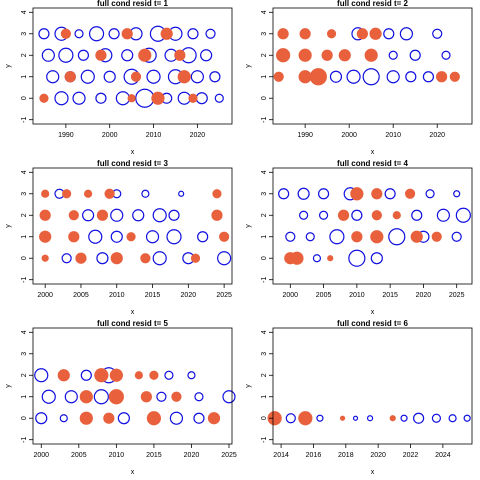 Image resolution: width=480 pixels, height=480 pixels. What do you see at coordinates (346, 455) in the screenshot?
I see `x-tick-label: 2018` at bounding box center [346, 455].